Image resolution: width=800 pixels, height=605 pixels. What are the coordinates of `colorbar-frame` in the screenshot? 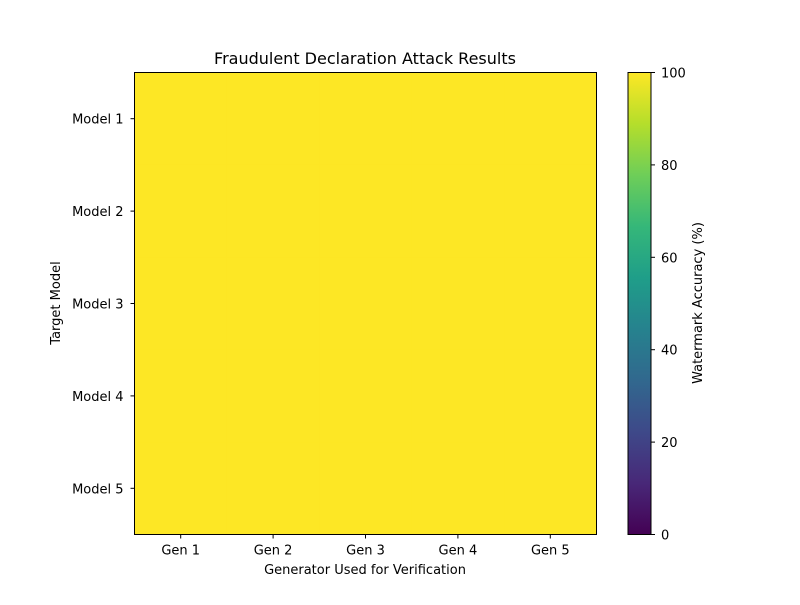 It's located at (639, 303).